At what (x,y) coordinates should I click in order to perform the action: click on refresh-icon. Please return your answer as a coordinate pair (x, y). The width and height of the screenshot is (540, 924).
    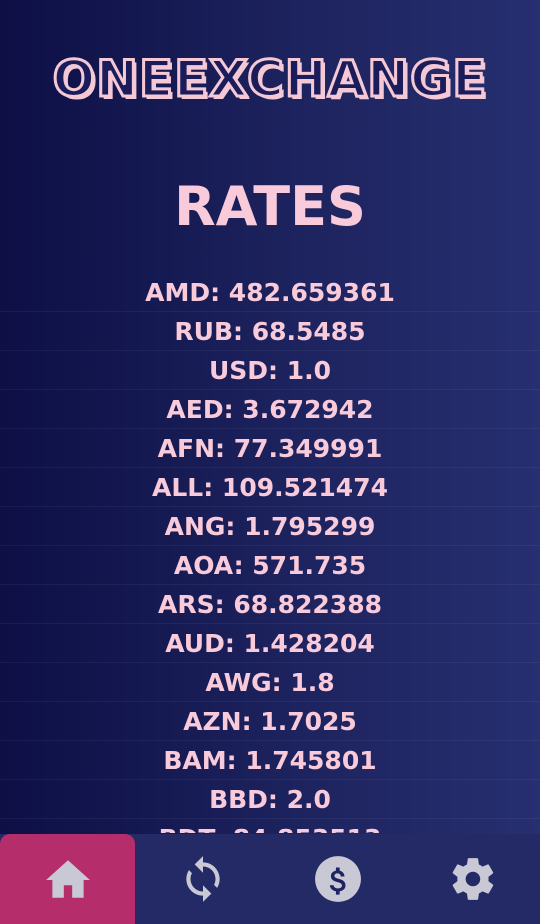
    Looking at the image, I should click on (202, 879).